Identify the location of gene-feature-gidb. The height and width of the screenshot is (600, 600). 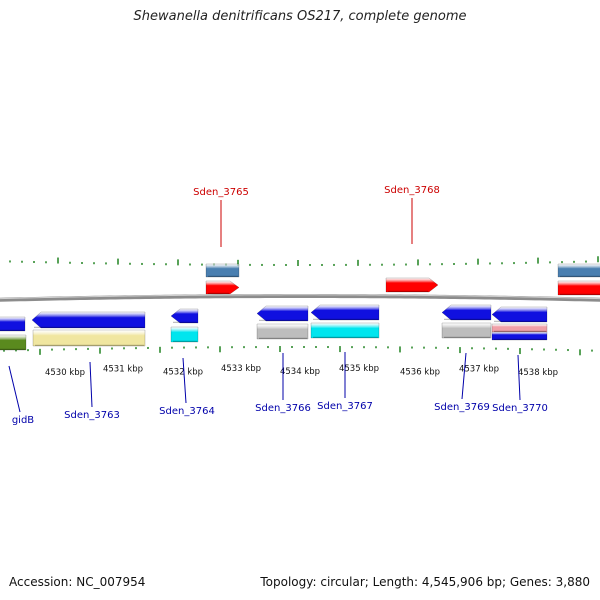
(13, 342).